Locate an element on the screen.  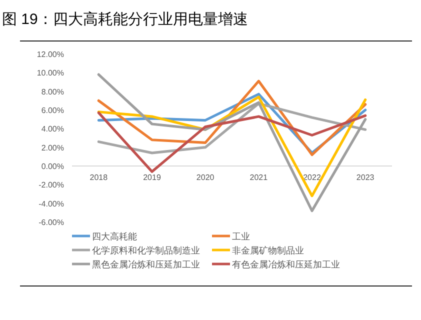
x-tick-label: 2018 is located at coordinates (99, 177).